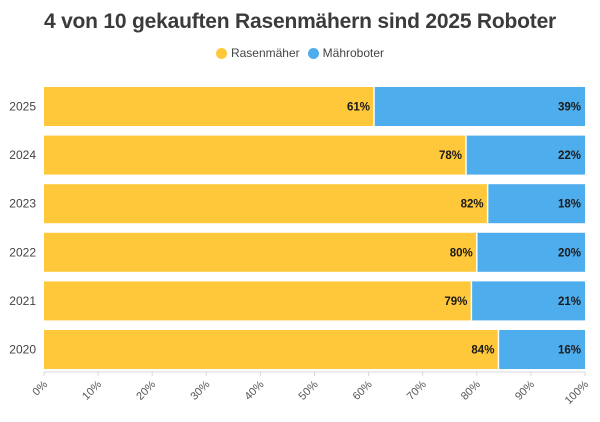  Describe the element at coordinates (472, 205) in the screenshot. I see `data-label: 82%` at that location.